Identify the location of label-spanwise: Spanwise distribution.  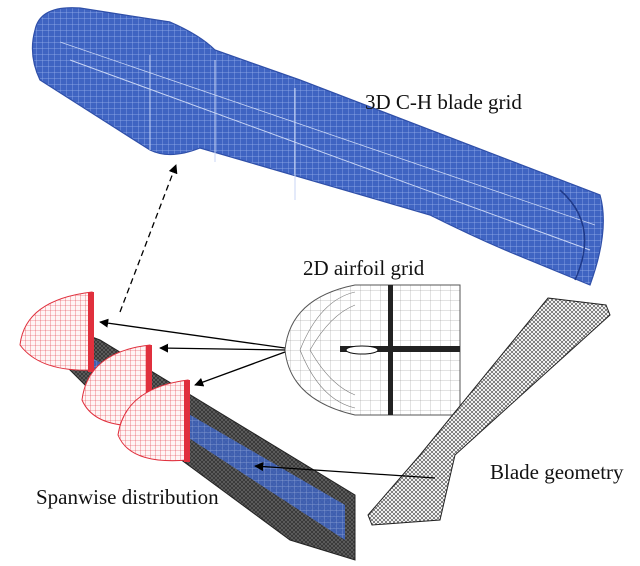
(127, 497).